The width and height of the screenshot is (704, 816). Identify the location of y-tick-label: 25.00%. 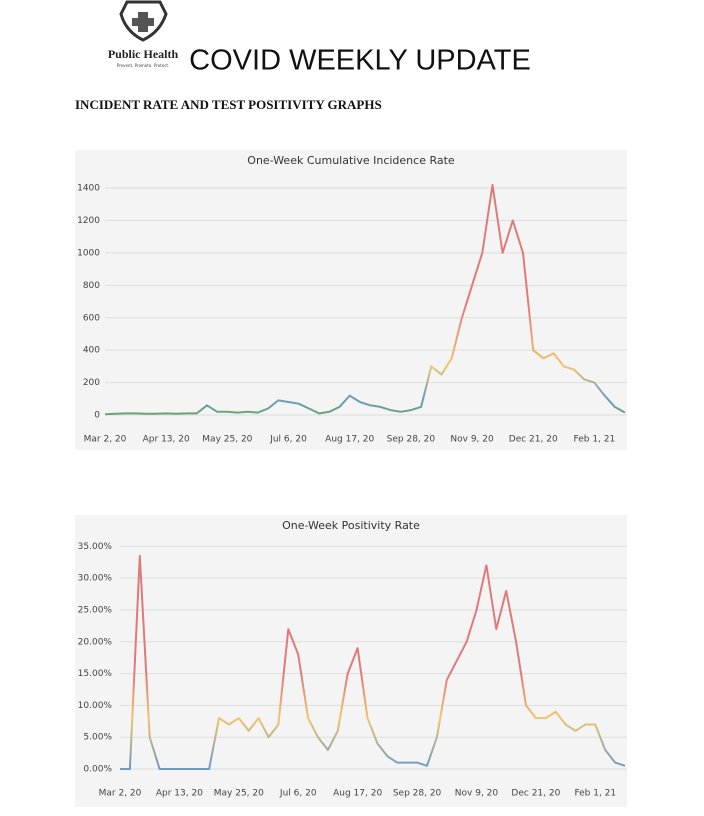
(95, 610).